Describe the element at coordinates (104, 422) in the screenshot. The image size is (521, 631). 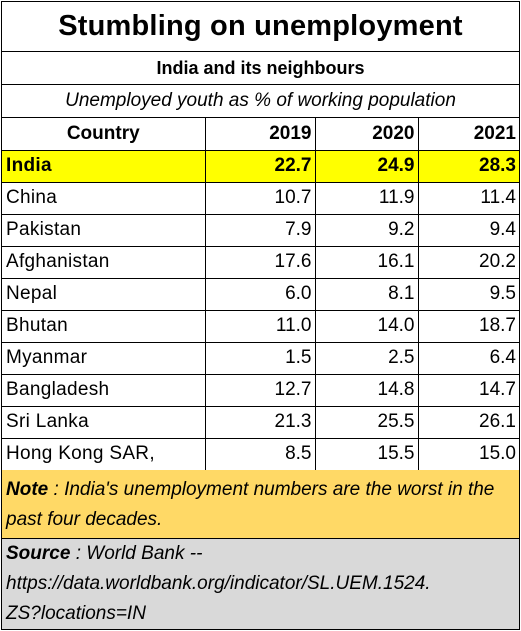
I see `country-cell: Sri Lanka` at that location.